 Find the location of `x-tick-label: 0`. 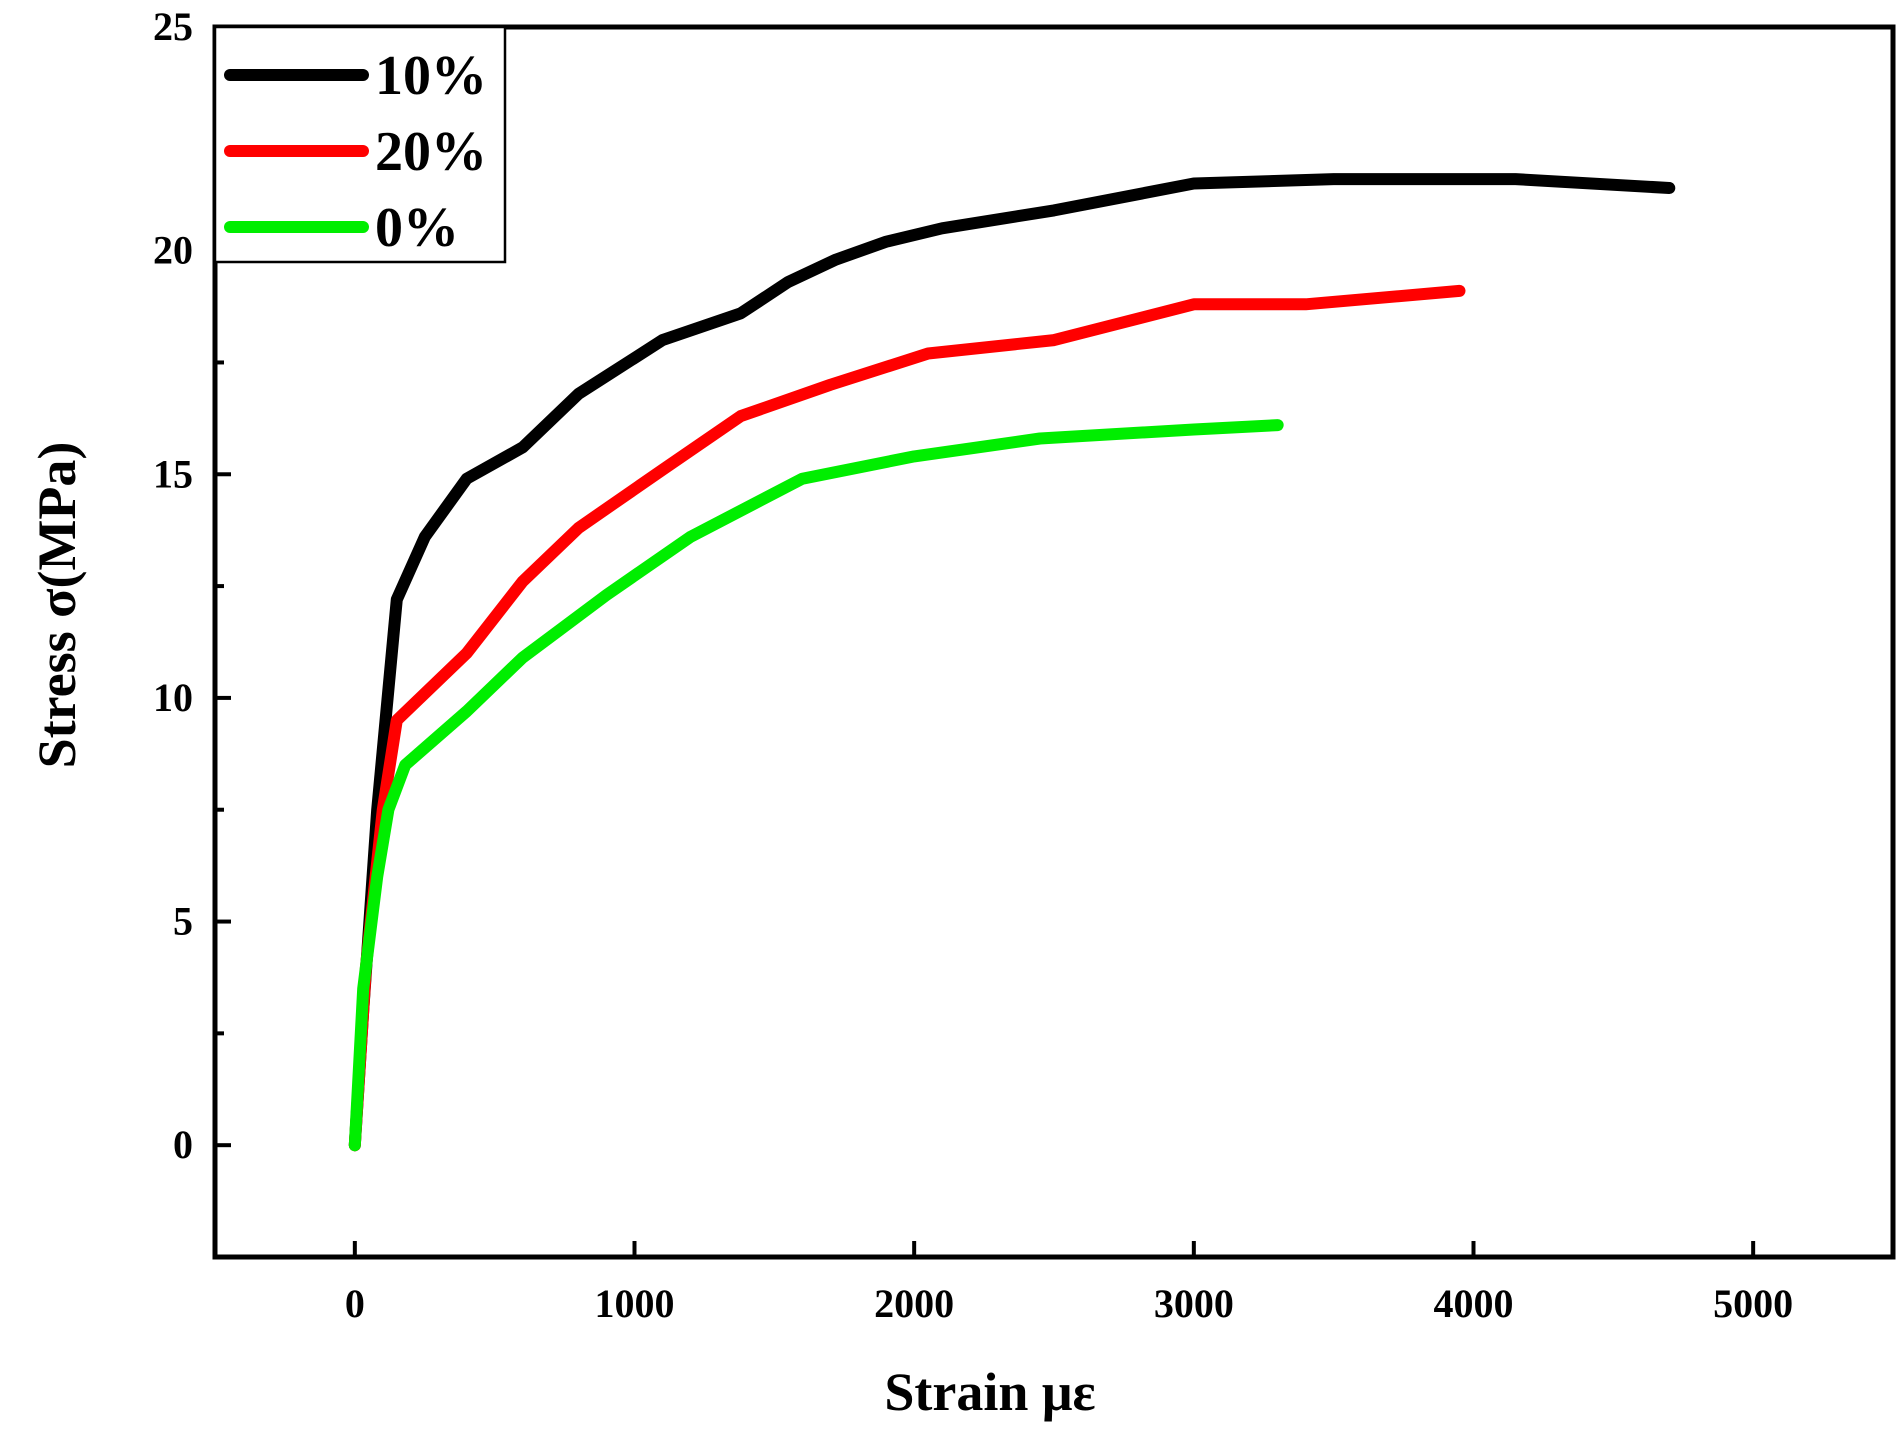

x-tick-label: 0 is located at coordinates (355, 1303).